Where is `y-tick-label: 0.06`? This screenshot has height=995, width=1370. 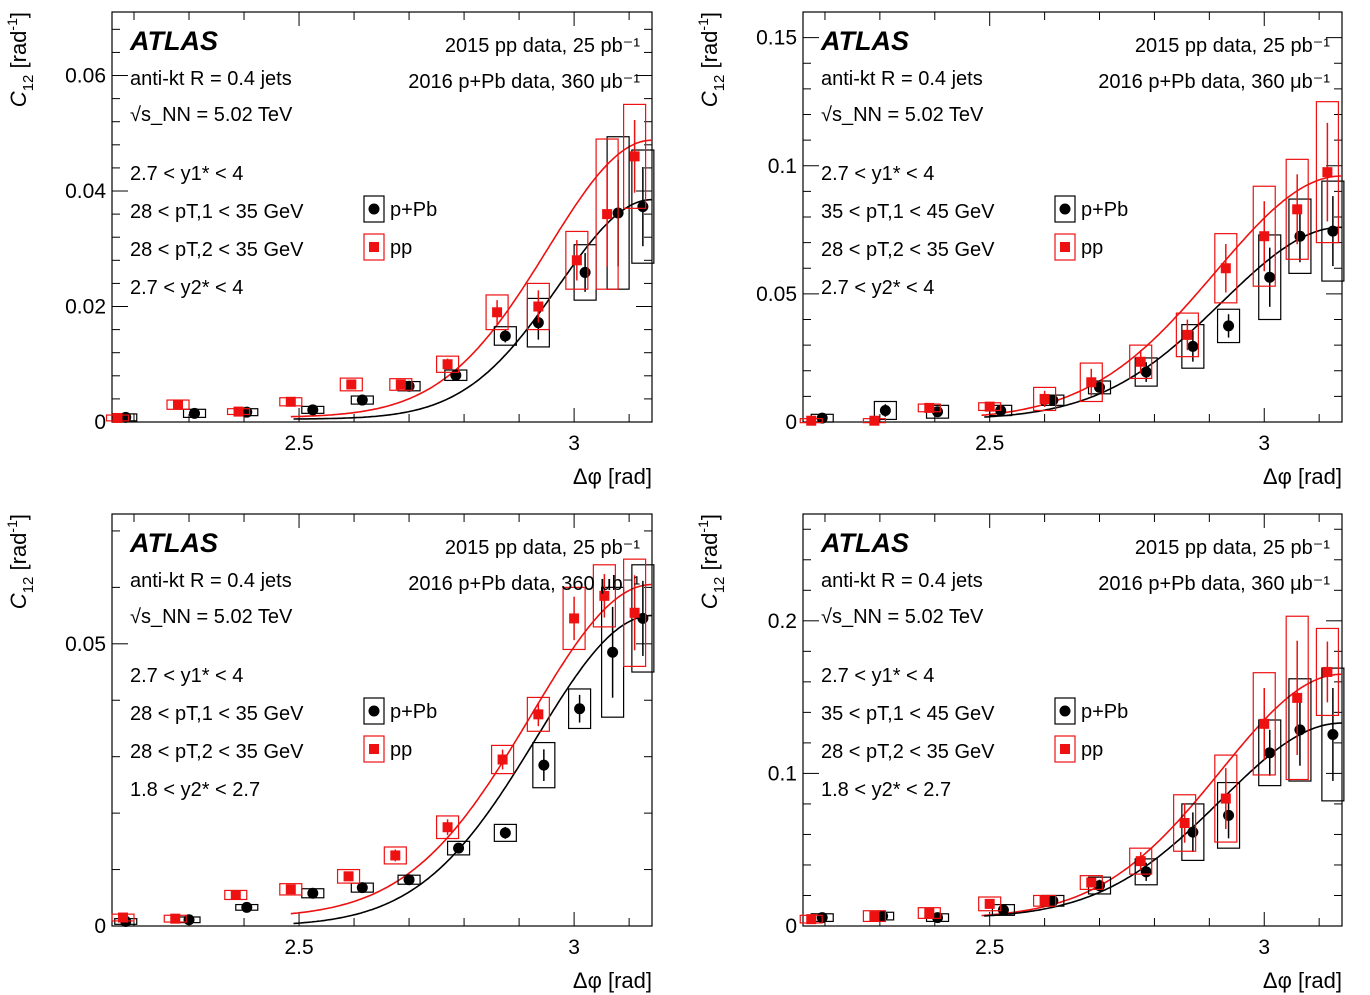 y-tick-label: 0.06 is located at coordinates (85, 76).